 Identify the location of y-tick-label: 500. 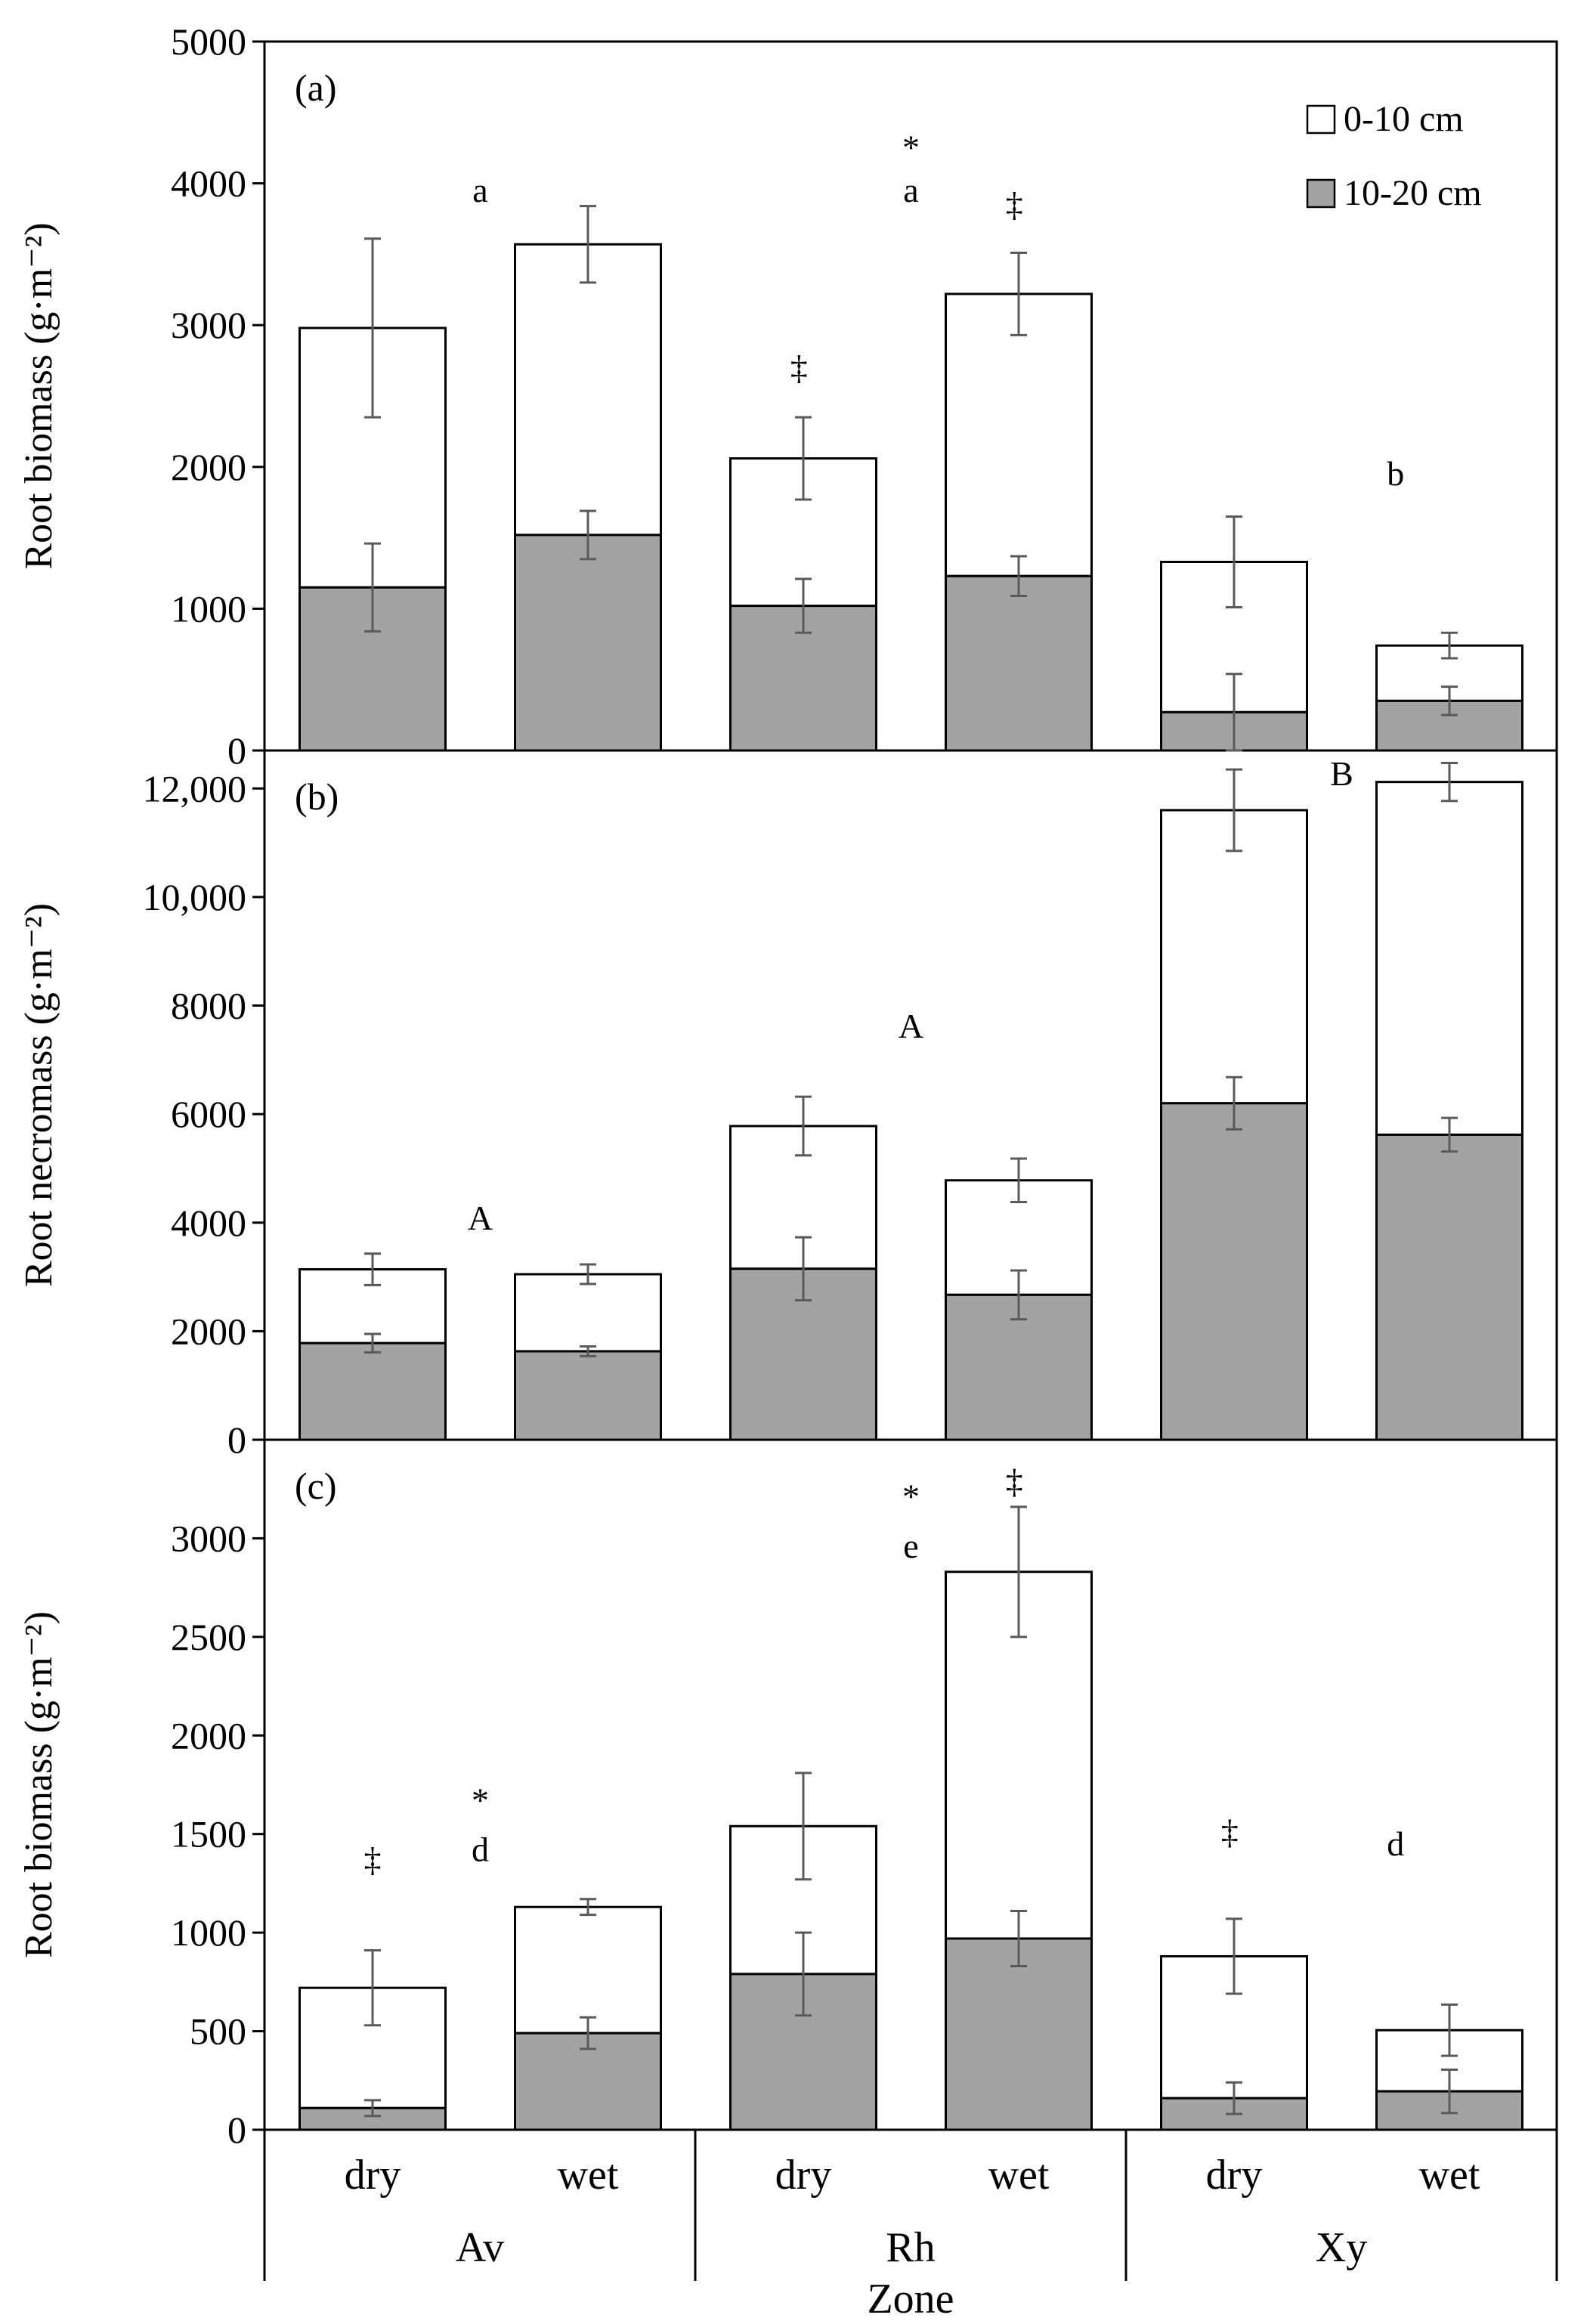
(218, 2031).